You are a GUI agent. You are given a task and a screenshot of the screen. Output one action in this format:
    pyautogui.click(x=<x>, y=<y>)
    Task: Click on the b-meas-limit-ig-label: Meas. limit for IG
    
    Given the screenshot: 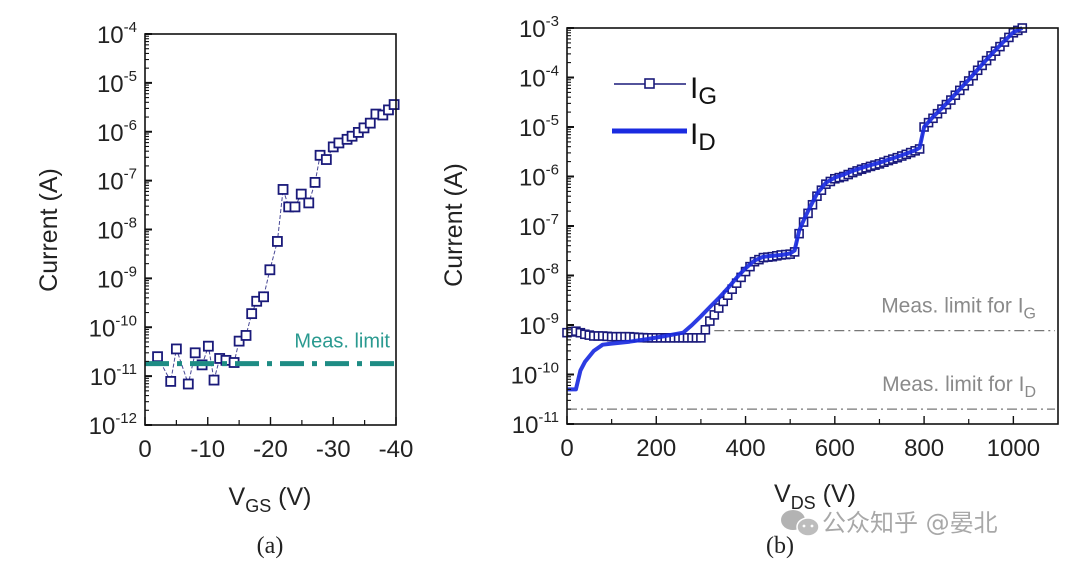 What is the action you would take?
    pyautogui.click(x=958, y=309)
    